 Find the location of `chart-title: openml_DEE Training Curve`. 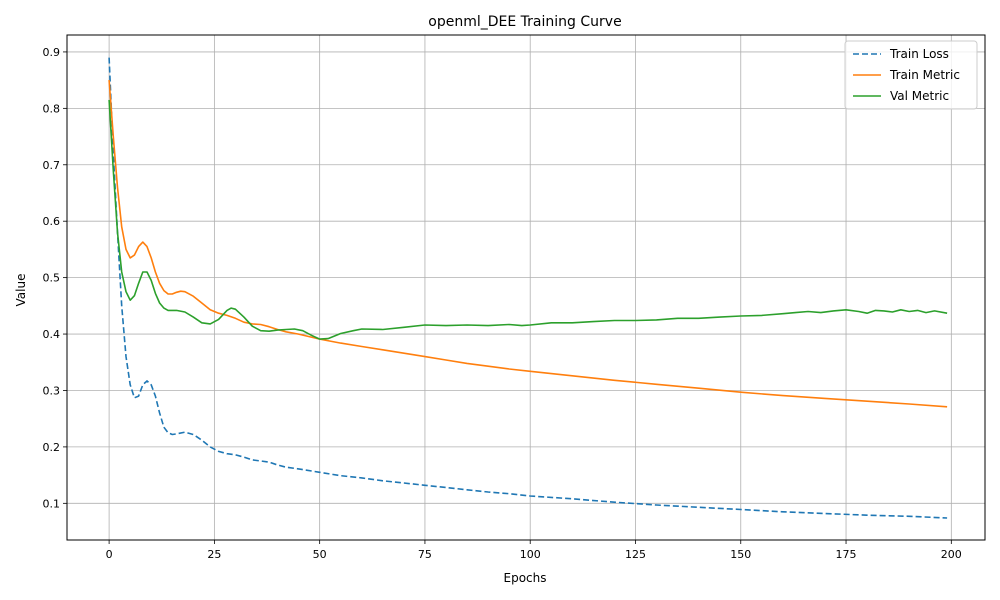

chart-title: openml_DEE Training Curve is located at coordinates (524, 22).